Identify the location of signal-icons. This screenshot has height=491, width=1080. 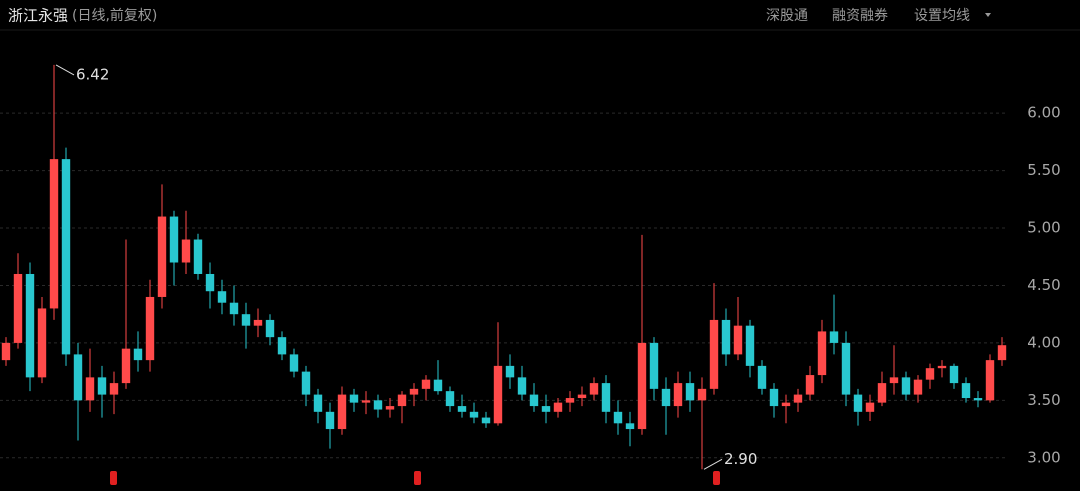
(415, 478).